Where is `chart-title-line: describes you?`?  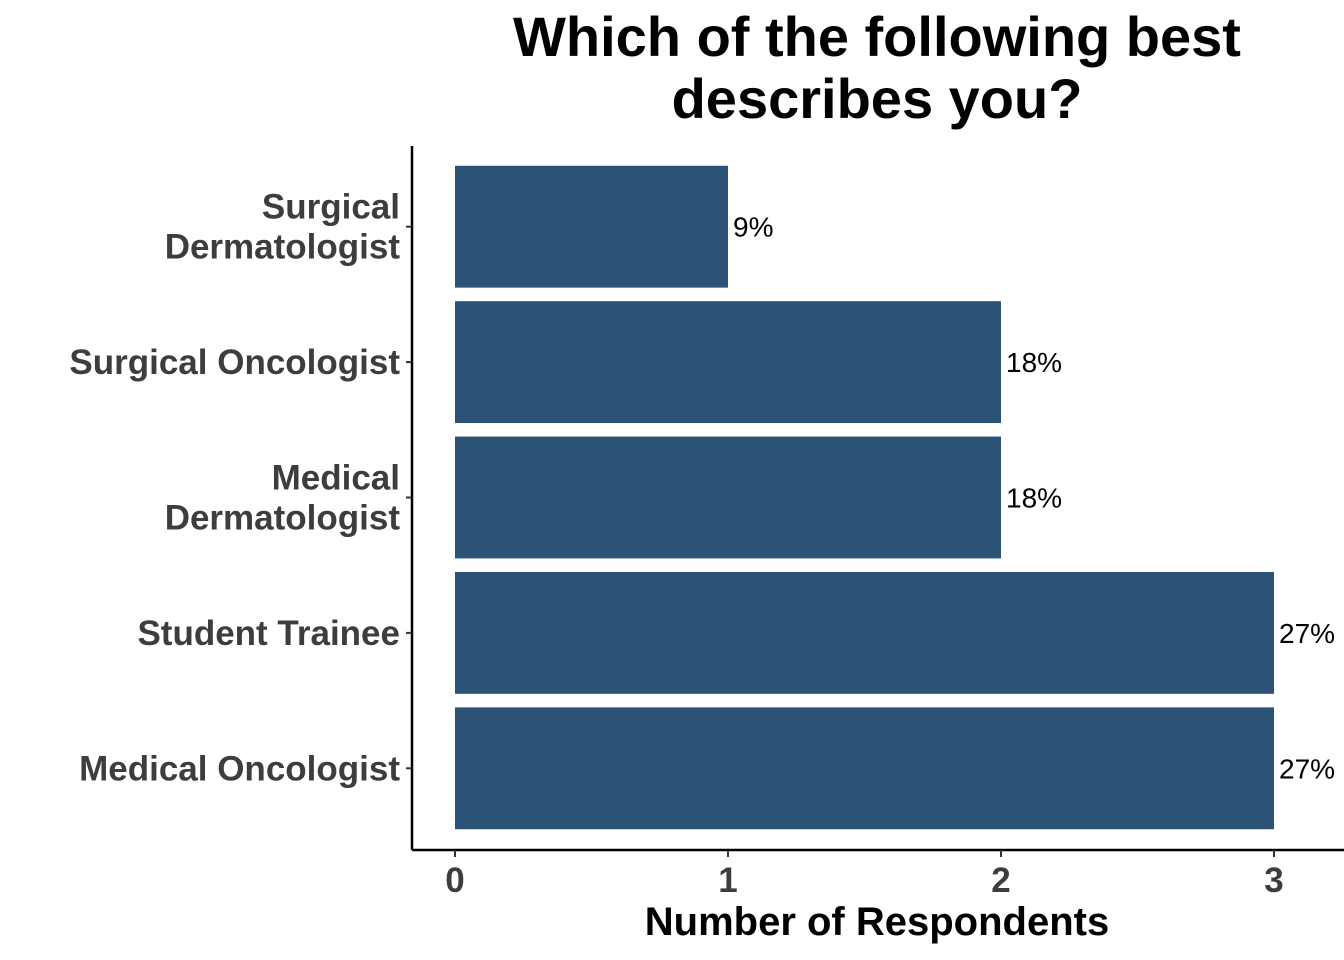
chart-title-line: describes you? is located at coordinates (877, 98).